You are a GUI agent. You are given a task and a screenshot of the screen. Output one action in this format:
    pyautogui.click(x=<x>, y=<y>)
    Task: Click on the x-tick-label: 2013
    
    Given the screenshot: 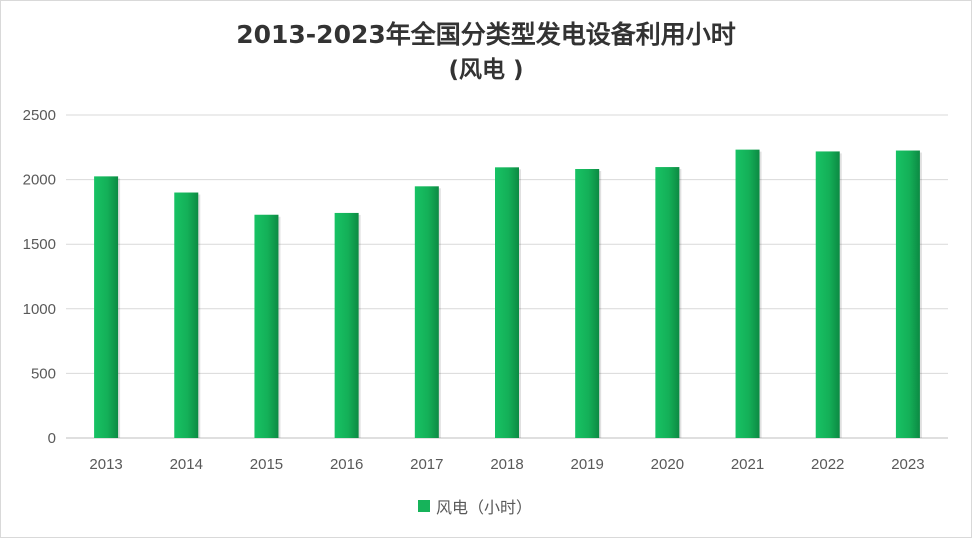 What is the action you would take?
    pyautogui.click(x=105, y=464)
    